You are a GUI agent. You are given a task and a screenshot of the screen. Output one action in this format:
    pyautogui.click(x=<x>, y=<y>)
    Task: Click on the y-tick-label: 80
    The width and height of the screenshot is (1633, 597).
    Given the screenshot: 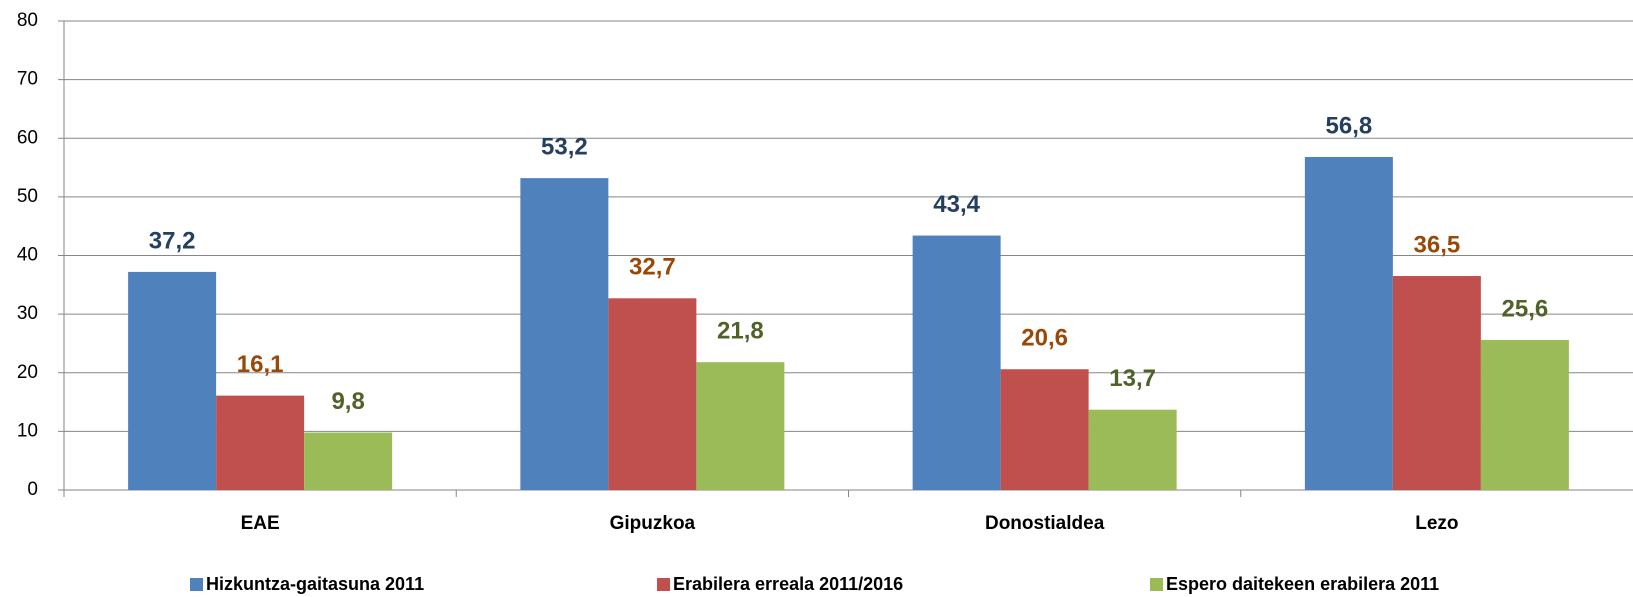 What is the action you would take?
    pyautogui.click(x=27, y=20)
    